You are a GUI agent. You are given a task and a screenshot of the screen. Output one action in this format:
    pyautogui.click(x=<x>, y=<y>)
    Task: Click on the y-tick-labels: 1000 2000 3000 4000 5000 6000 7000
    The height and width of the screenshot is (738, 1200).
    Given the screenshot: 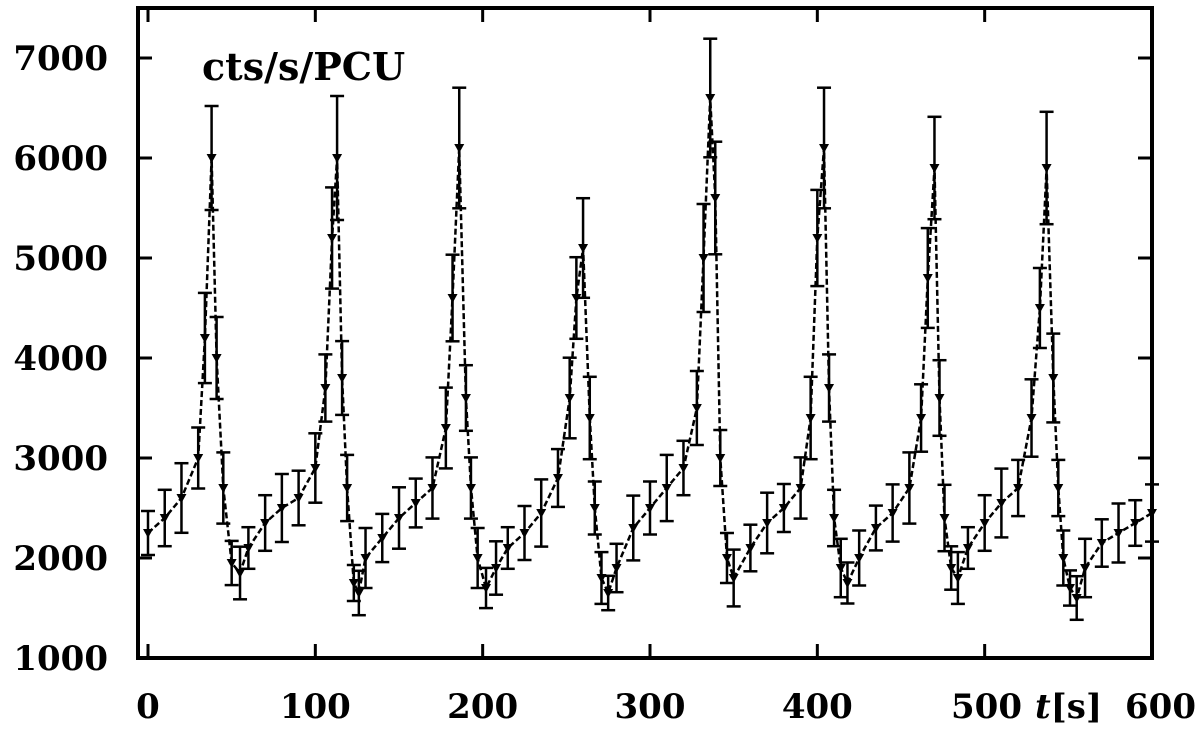 What is the action you would take?
    pyautogui.click(x=60, y=359)
    